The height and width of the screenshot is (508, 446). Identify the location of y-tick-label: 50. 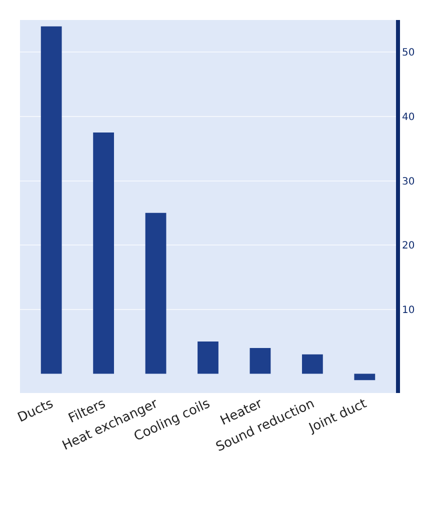
(408, 53).